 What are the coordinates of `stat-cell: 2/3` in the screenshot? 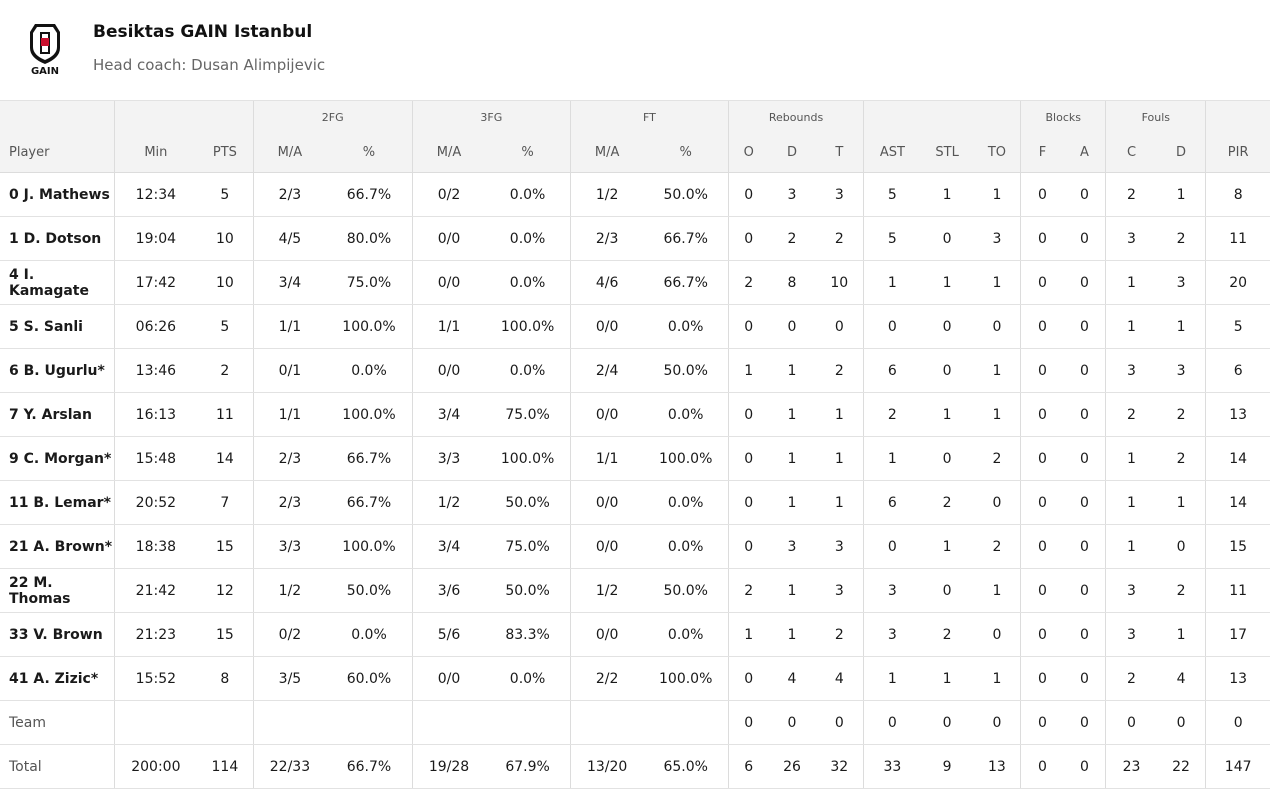 It's located at (289, 458).